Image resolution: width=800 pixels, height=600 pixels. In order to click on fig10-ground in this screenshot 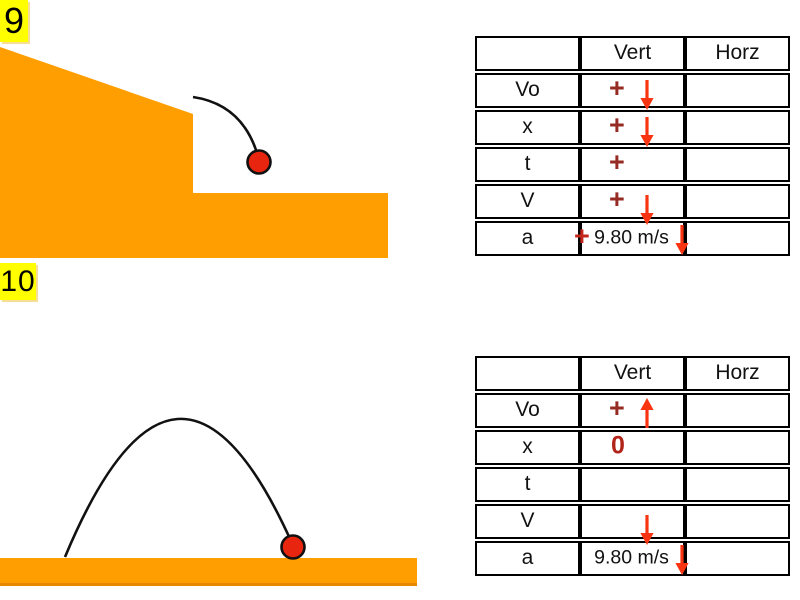, I will do `click(208, 572)`.